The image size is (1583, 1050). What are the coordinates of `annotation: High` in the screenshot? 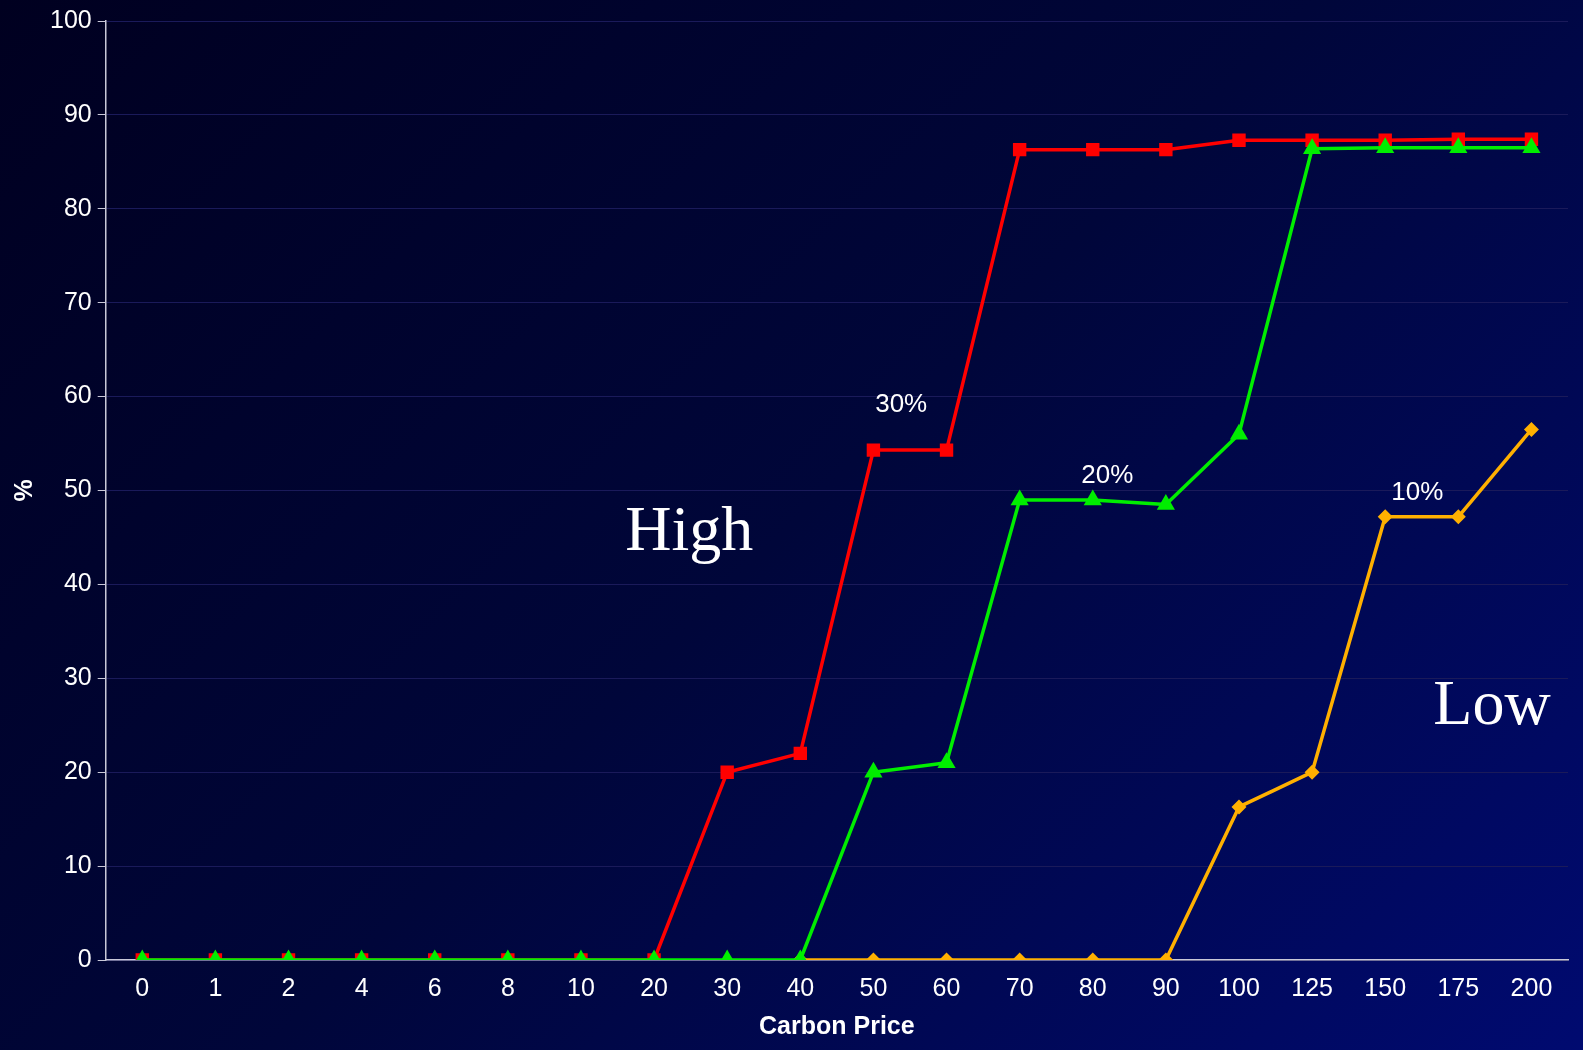 It's located at (689, 528).